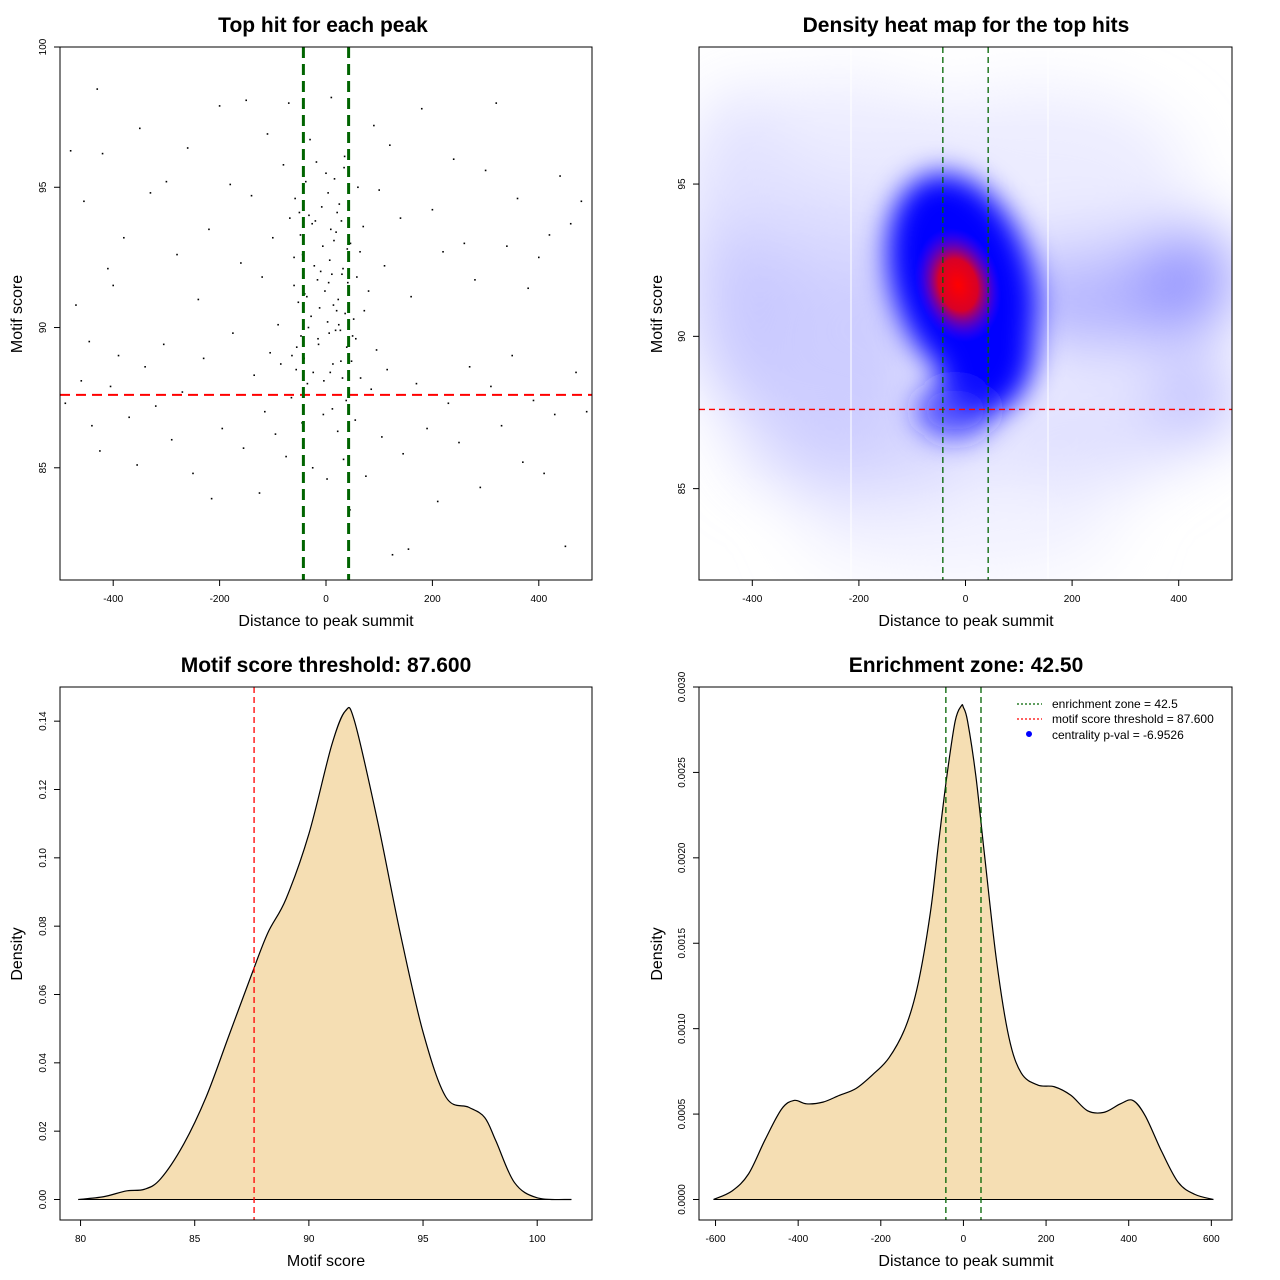 This screenshot has height=1280, width=1280. I want to click on score-density-title: Motif score threshold: 87.600, so click(326, 665).